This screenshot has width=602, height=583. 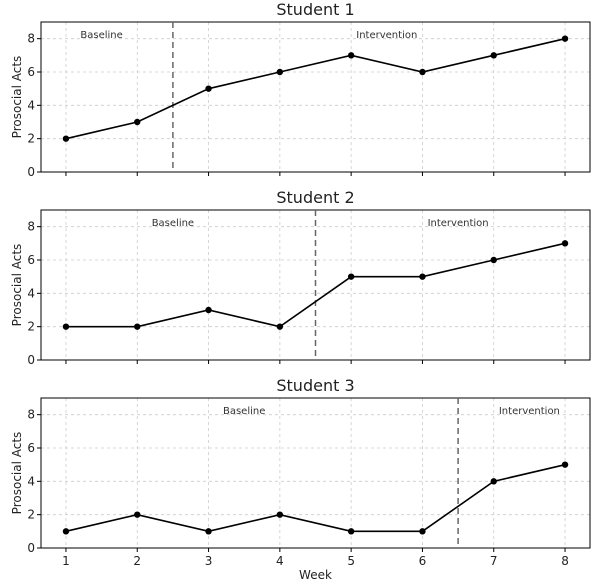 I want to click on x-tick-label: 5, so click(x=351, y=561).